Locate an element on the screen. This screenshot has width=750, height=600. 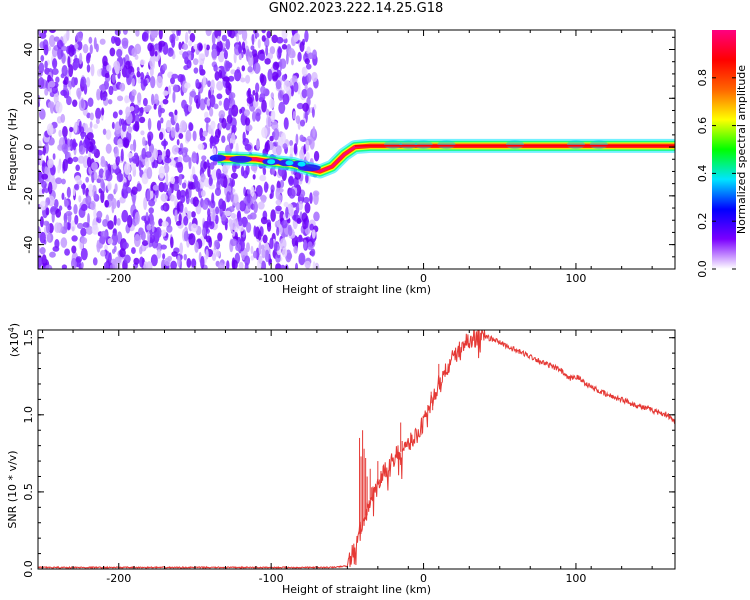
top-x-axis-label: Height of straight line (km) is located at coordinates (356, 289).